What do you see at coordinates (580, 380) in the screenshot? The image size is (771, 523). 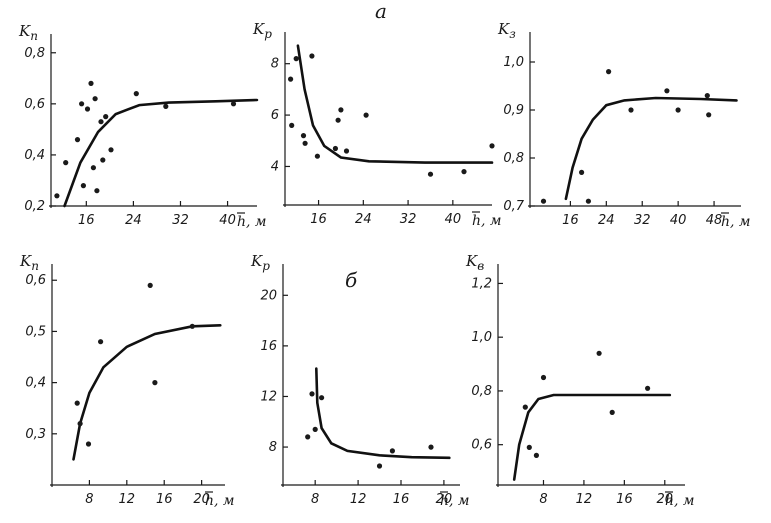 I see `chart-b3: 0,6 0,8 1,0 1,2 8 12 16 20 Kв h, м` at bounding box center [580, 380].